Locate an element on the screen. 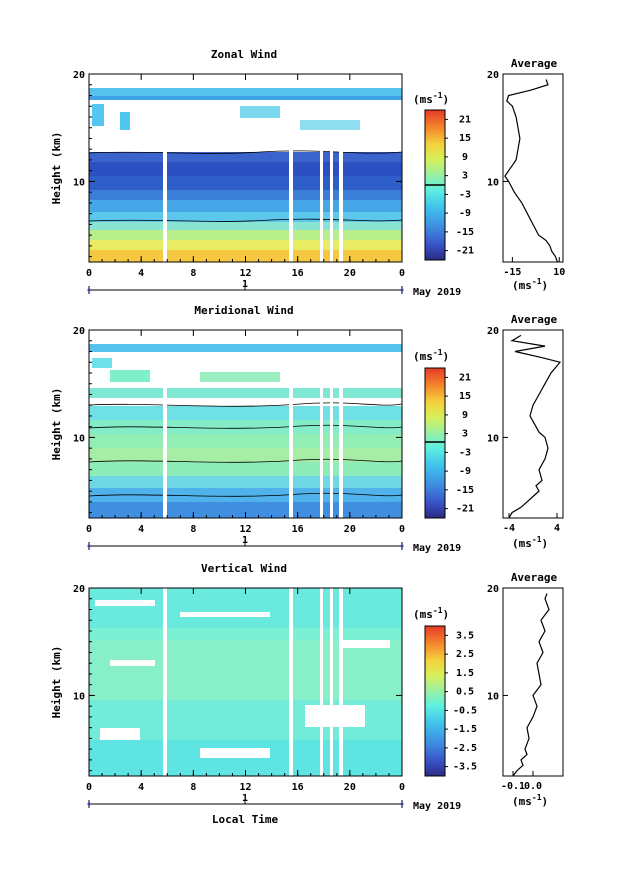 Image resolution: width=619 pixels, height=873 pixels. meridional-profile-title: Average is located at coordinates (534, 319).